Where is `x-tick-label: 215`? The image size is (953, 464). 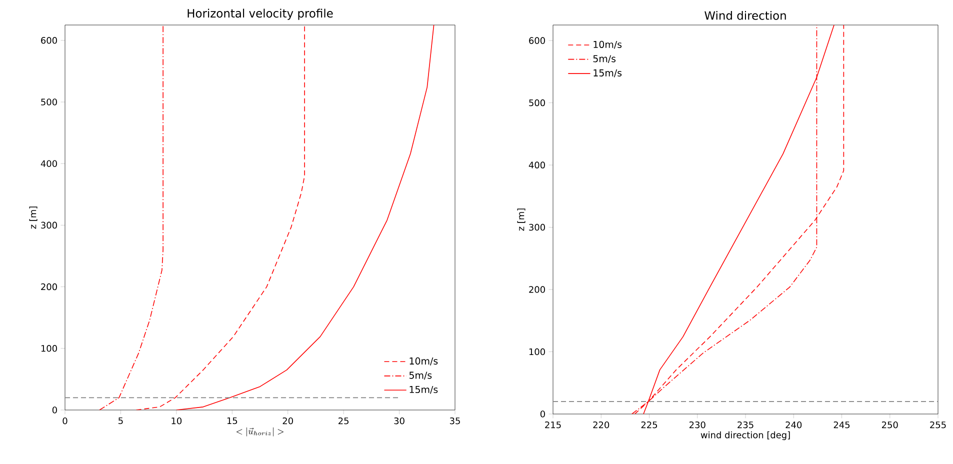 x-tick-label: 215 is located at coordinates (553, 424).